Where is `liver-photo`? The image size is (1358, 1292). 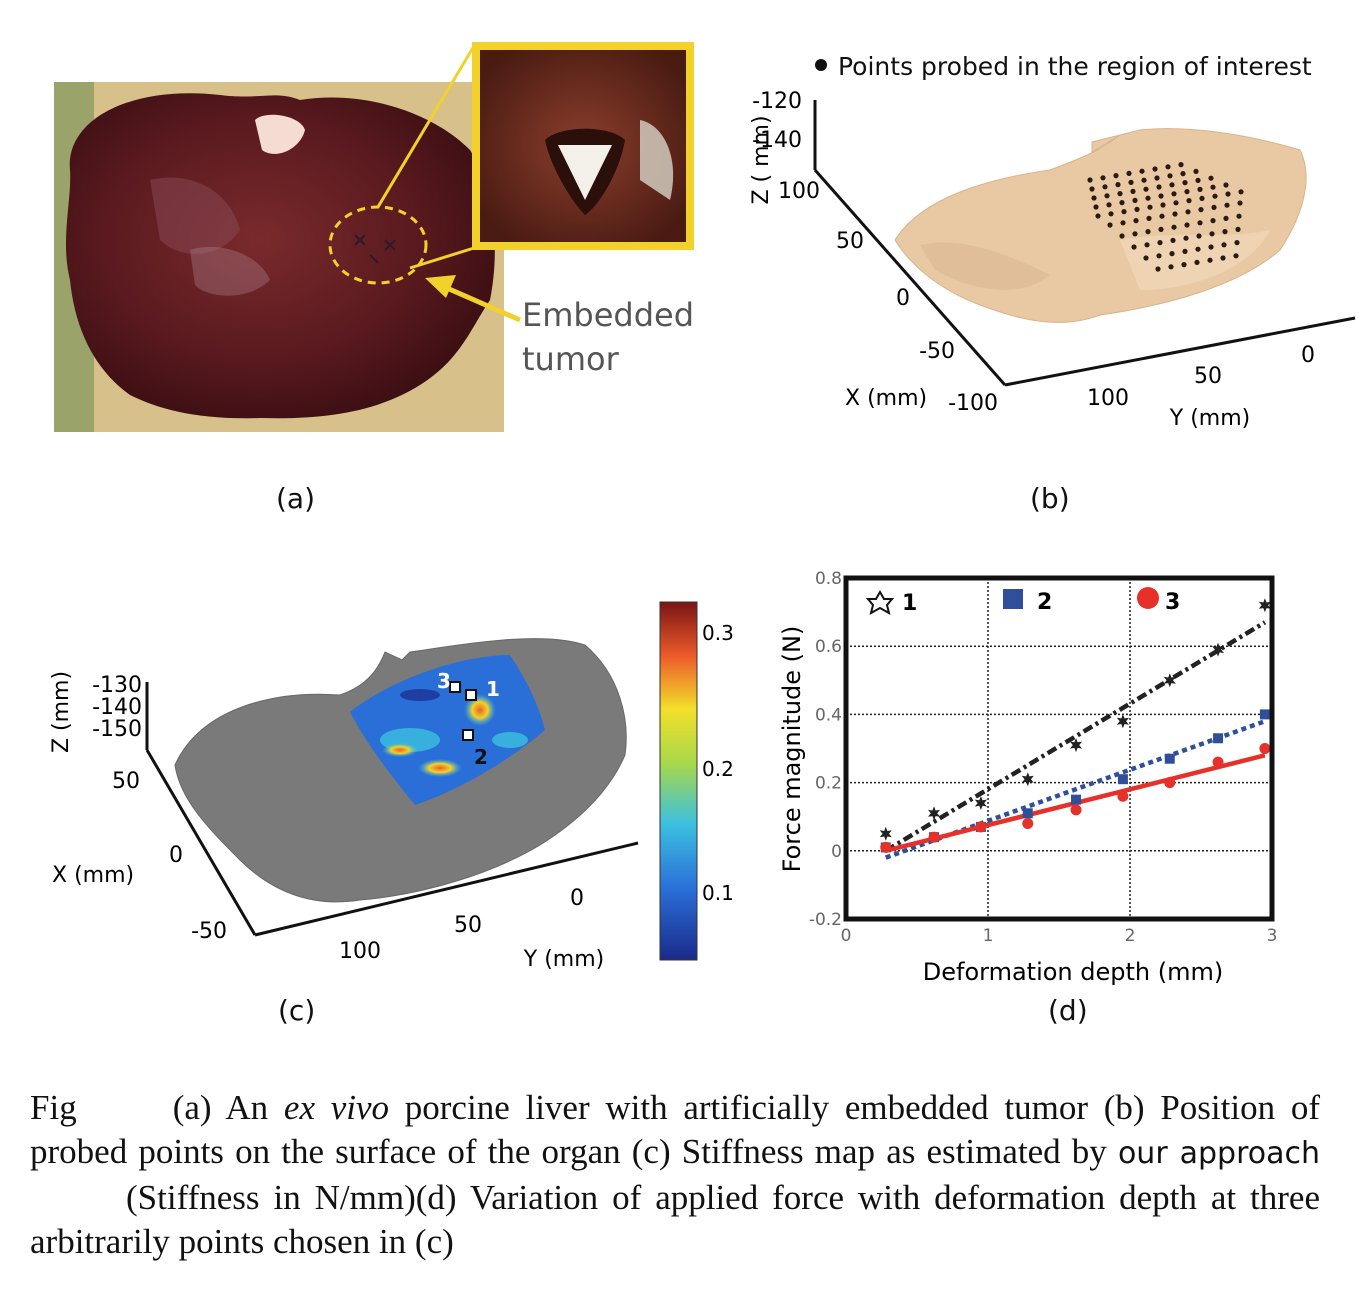 liver-photo is located at coordinates (374, 237).